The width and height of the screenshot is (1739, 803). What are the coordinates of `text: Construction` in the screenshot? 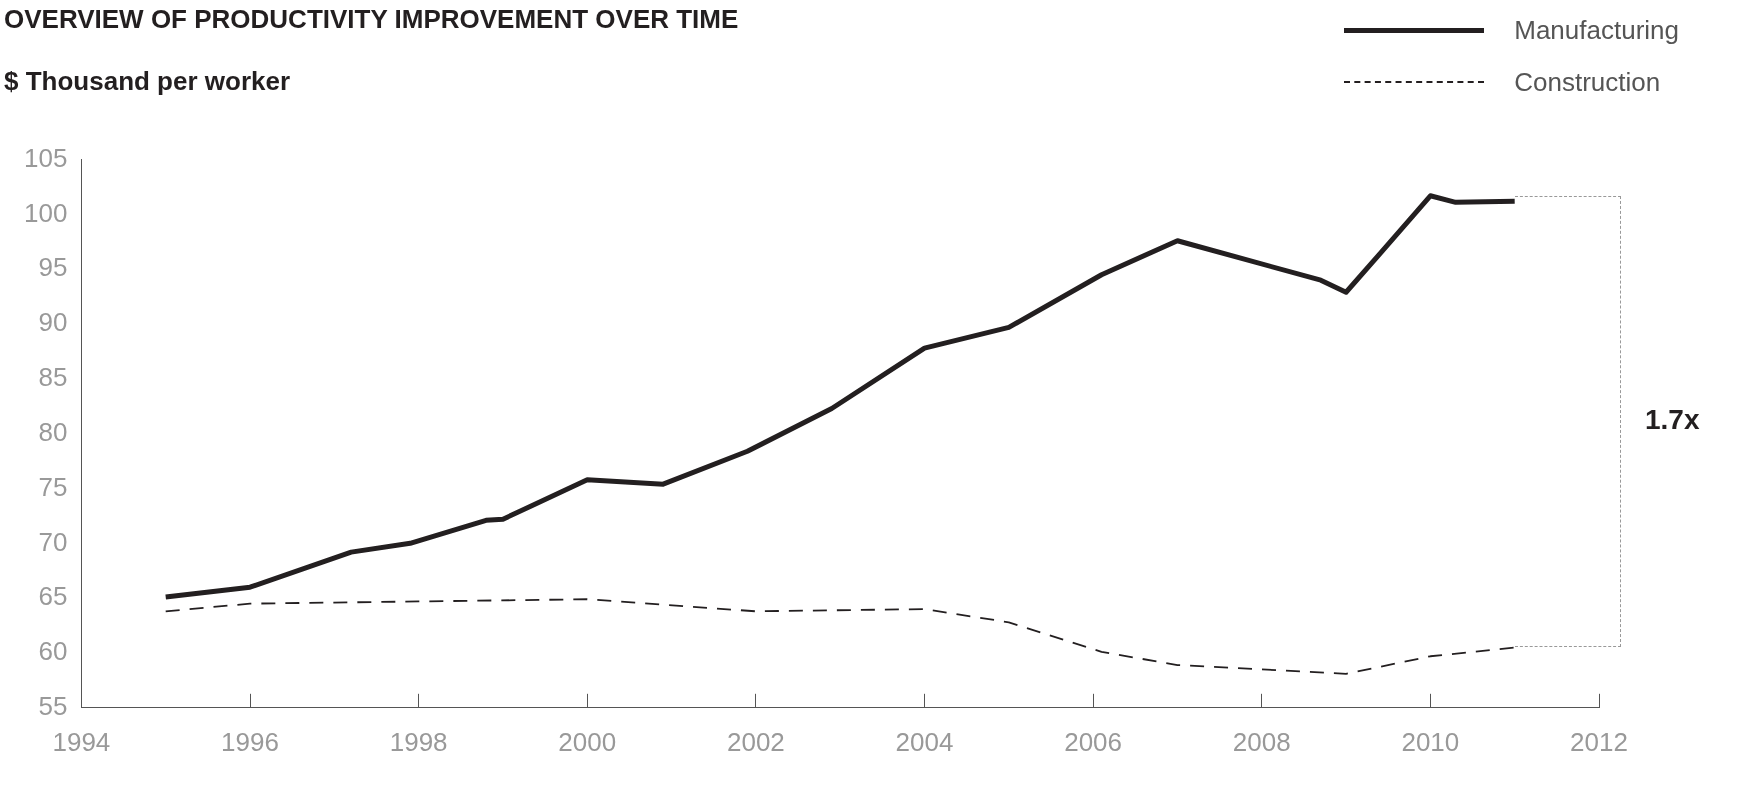 It's located at (1587, 82).